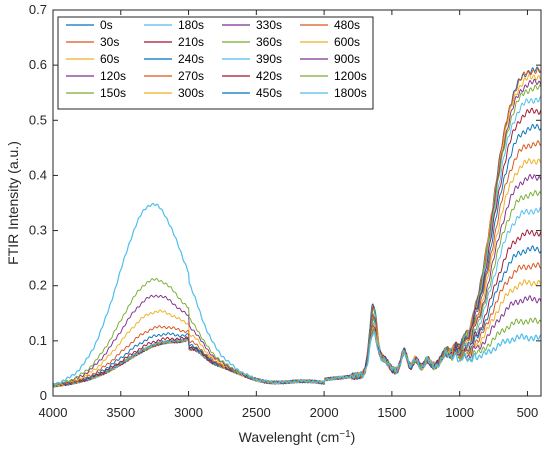 This screenshot has height=451, width=550. What do you see at coordinates (188, 412) in the screenshot?
I see `x-tick-label-3000: 3000` at bounding box center [188, 412].